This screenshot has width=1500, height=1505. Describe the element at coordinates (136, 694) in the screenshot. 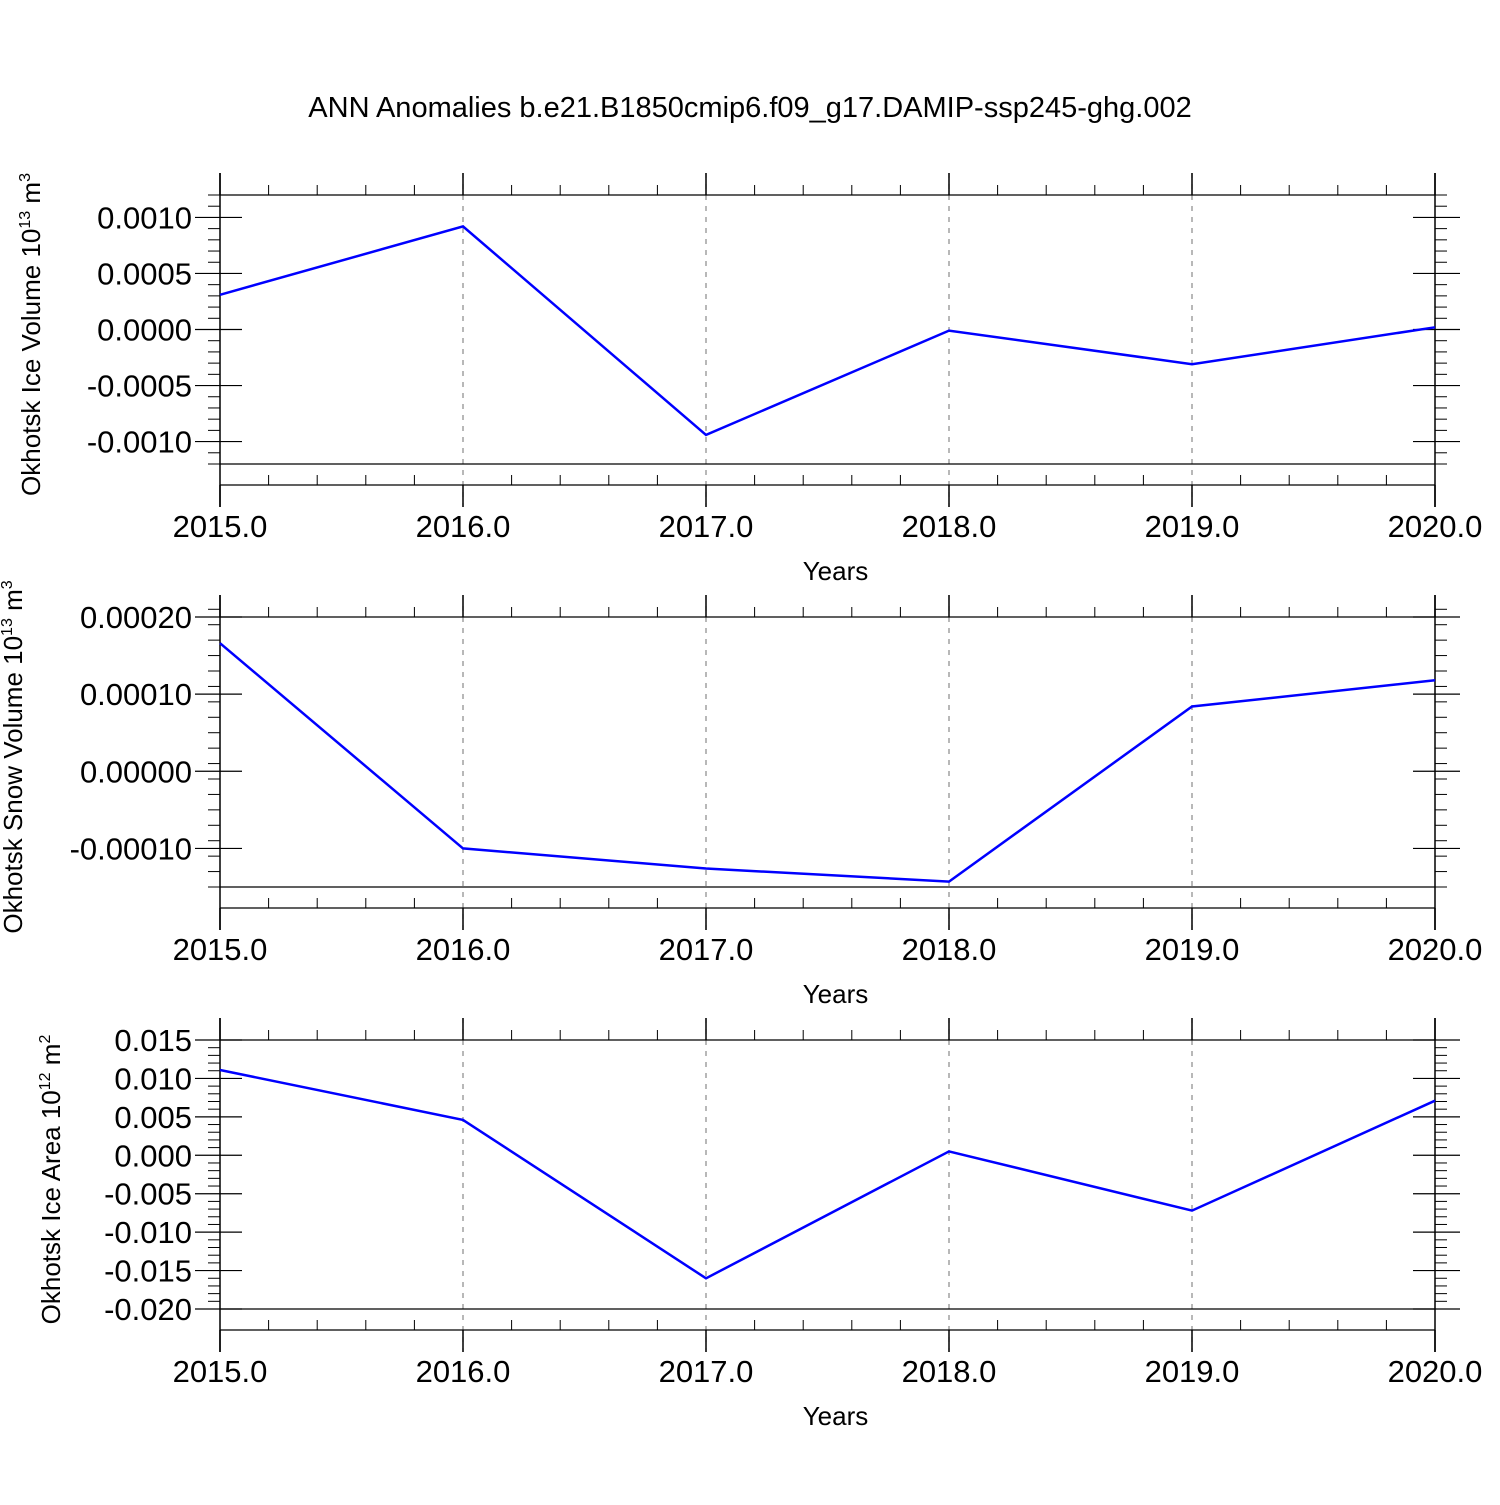

I see `panel-2-y-tick-label: 0.00010` at that location.